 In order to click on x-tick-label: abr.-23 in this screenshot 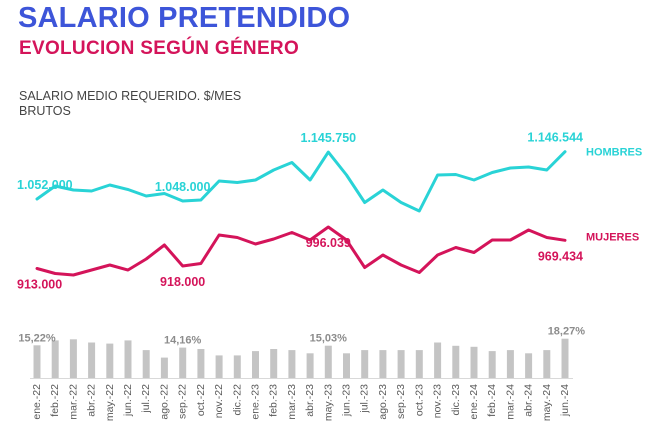, I will do `click(310, 400)`.